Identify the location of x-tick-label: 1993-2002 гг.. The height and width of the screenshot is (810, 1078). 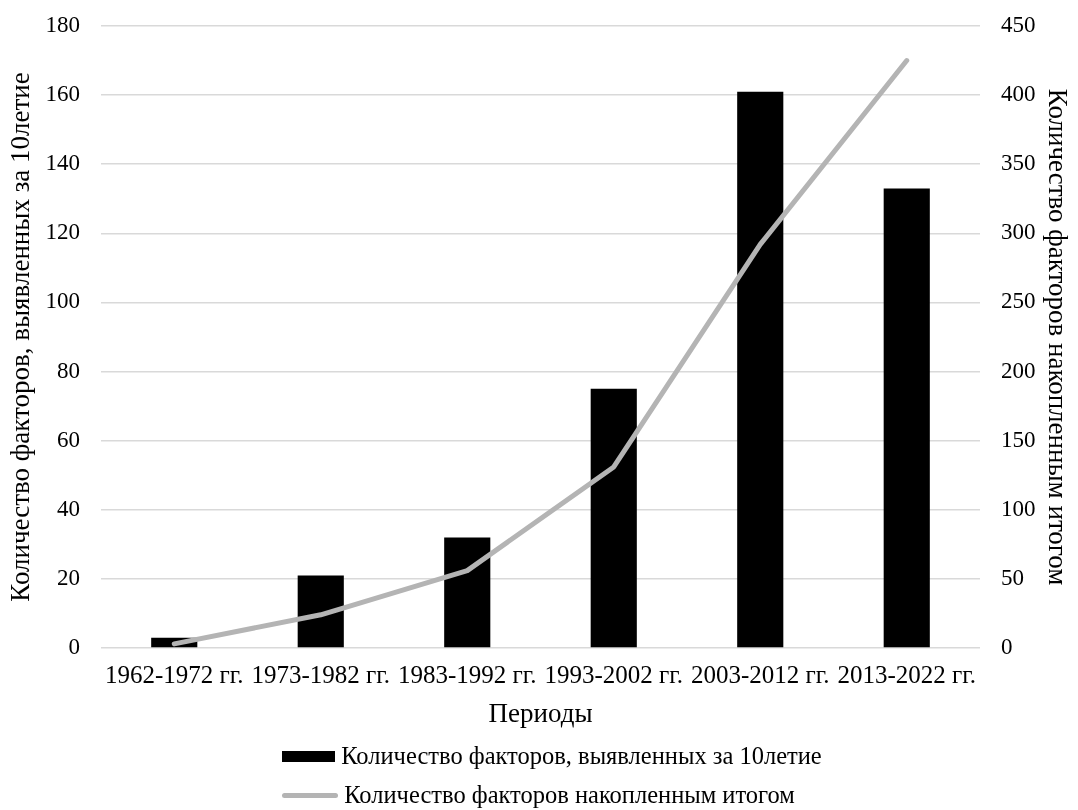
(614, 674).